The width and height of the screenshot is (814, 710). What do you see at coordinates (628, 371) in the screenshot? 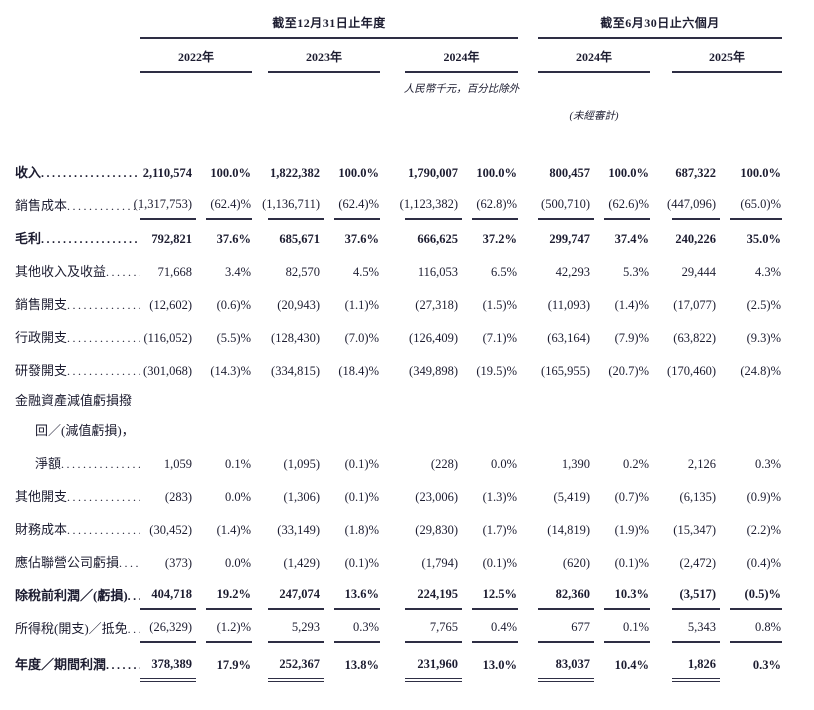
I see `cell-percent: (20.7)%` at bounding box center [628, 371].